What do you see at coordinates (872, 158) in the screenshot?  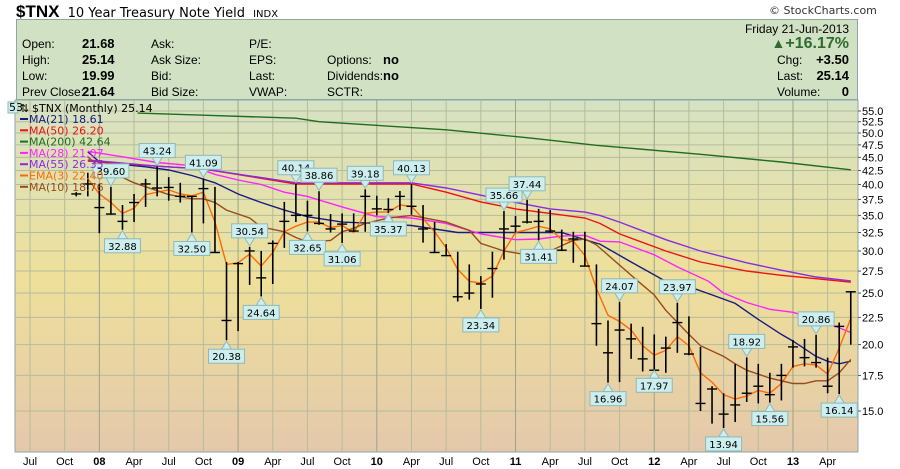 I see `y-tick-label: 45.0` at bounding box center [872, 158].